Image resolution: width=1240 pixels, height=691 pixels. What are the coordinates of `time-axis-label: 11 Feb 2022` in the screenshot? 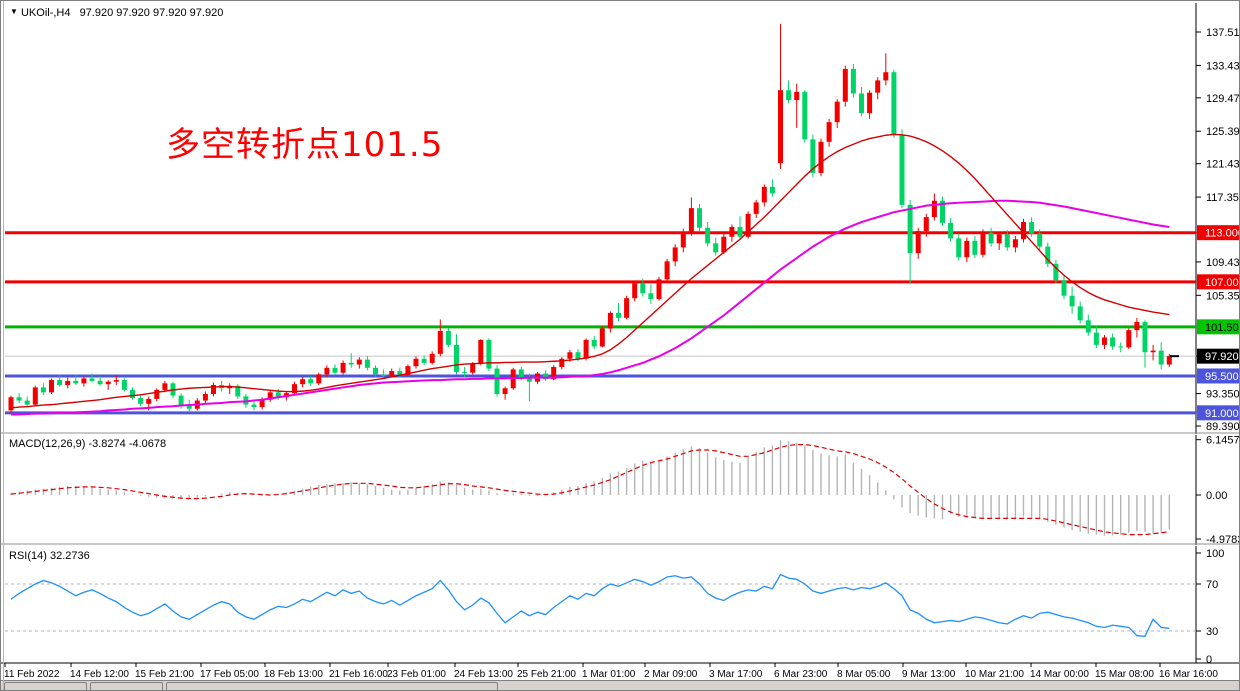 It's located at (32, 674).